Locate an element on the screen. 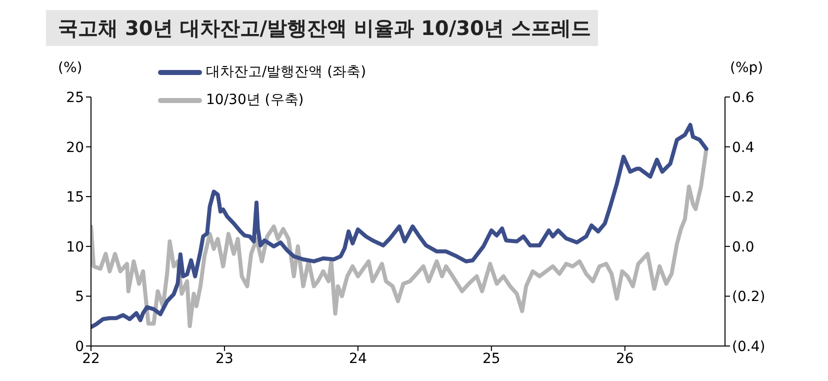 The width and height of the screenshot is (828, 381). x-tick-label: 26 is located at coordinates (625, 358).